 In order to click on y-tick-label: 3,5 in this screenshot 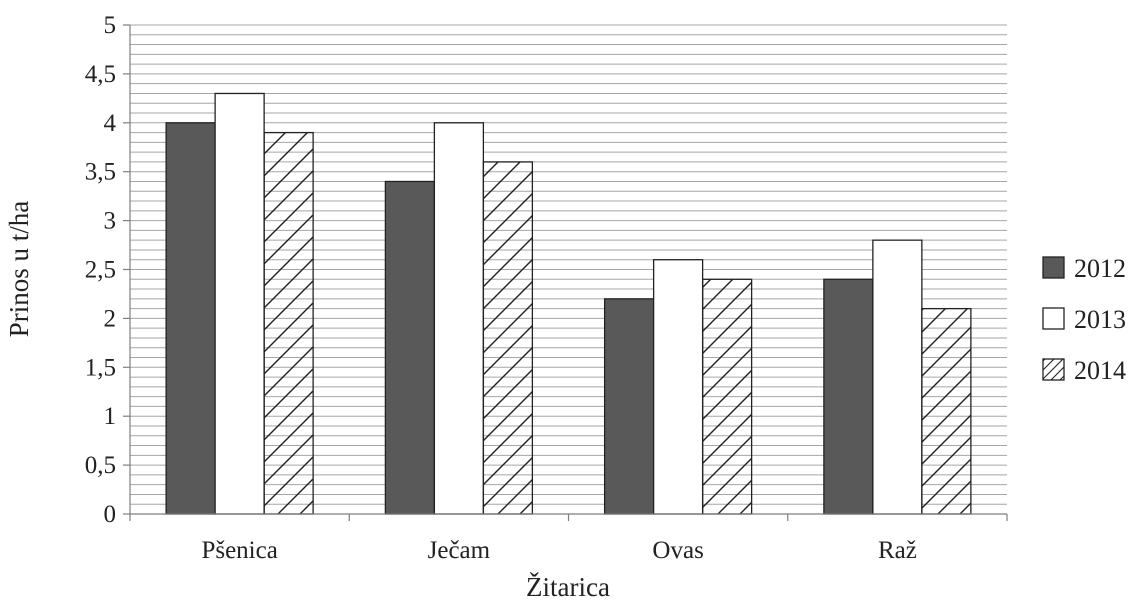, I will do `click(100, 172)`.